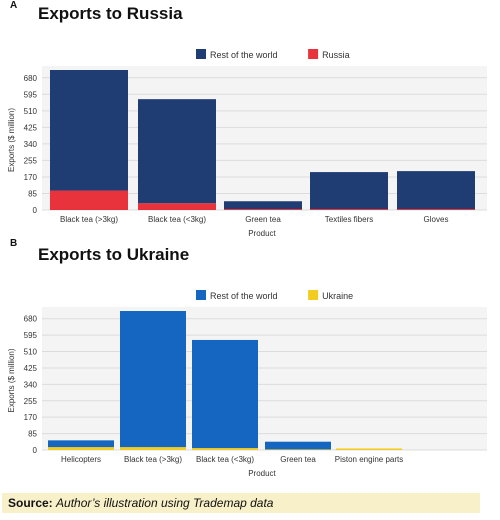  What do you see at coordinates (337, 296) in the screenshot?
I see `legend-label: Ukraine` at bounding box center [337, 296].